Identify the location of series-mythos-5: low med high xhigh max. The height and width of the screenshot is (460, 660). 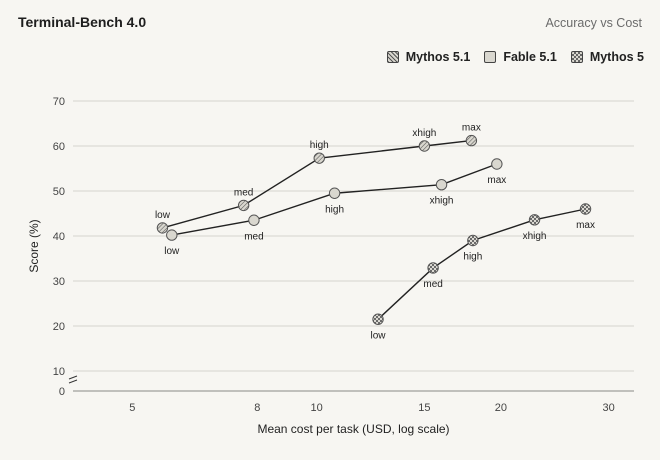
(483, 272).